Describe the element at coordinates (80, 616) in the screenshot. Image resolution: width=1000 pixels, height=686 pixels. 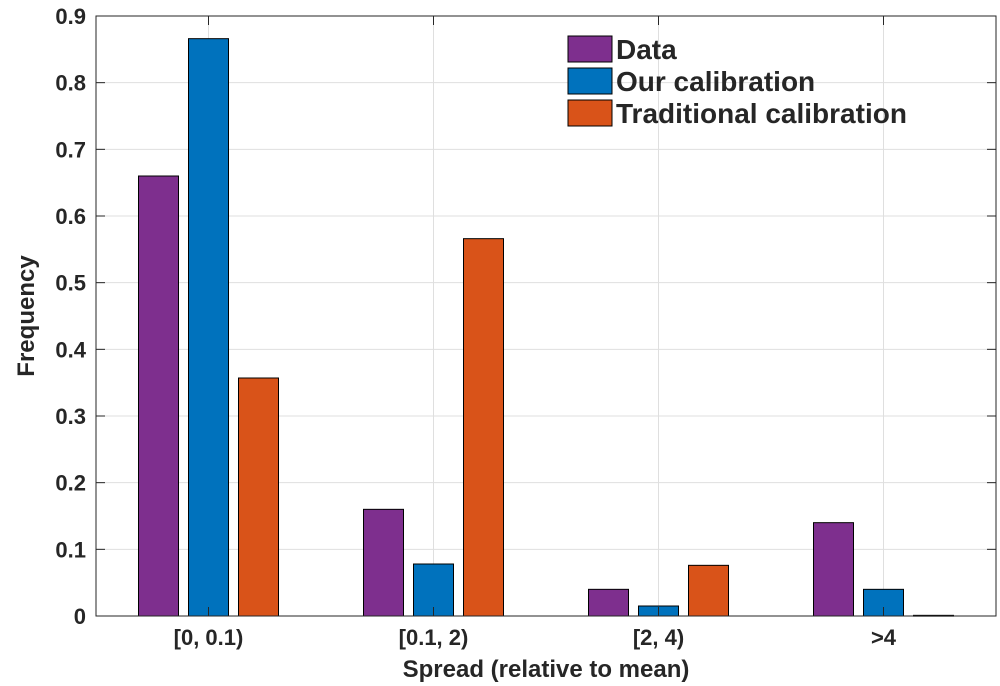
I see `y-tick-label: 0` at that location.